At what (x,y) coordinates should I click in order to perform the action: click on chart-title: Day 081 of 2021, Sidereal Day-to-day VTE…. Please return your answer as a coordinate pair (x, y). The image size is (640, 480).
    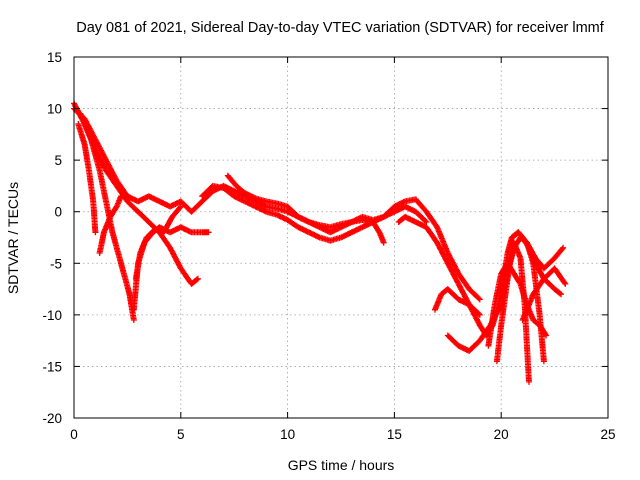
    Looking at the image, I should click on (340, 28).